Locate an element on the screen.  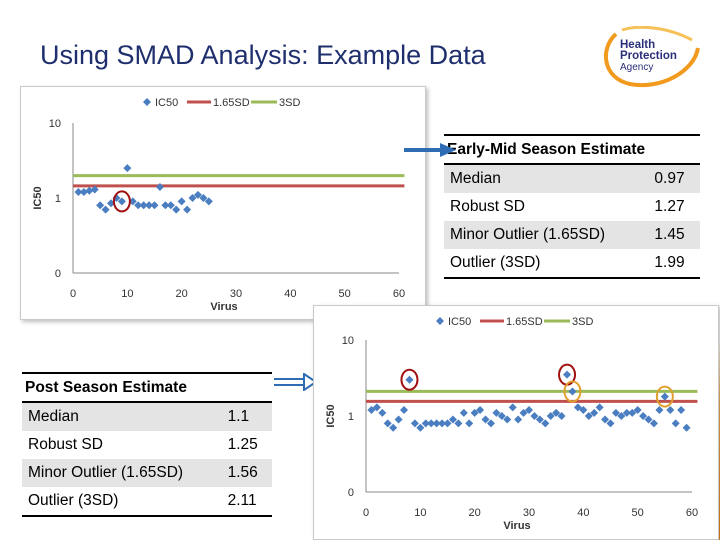
early-value-median: 0.97 is located at coordinates (674, 178).